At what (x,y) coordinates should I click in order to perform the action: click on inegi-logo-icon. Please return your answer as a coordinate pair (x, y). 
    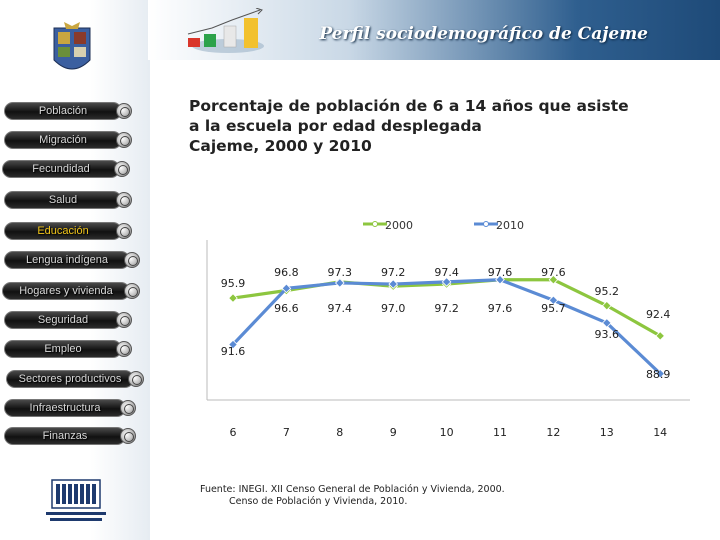
    Looking at the image, I should click on (76, 500).